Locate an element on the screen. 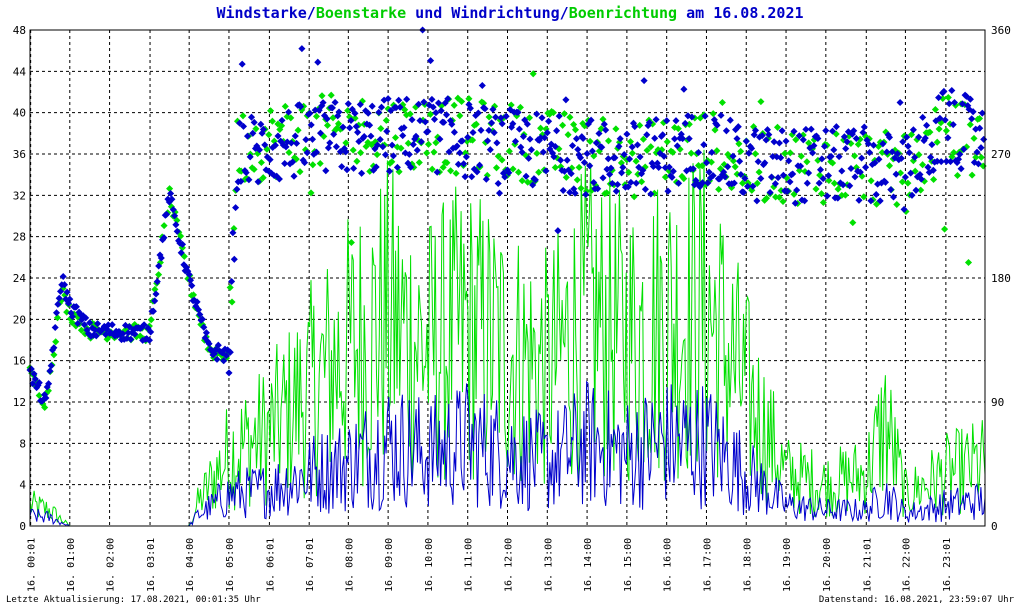 The width and height of the screenshot is (1020, 606). y-left-tick-label: 36 is located at coordinates (19, 154).